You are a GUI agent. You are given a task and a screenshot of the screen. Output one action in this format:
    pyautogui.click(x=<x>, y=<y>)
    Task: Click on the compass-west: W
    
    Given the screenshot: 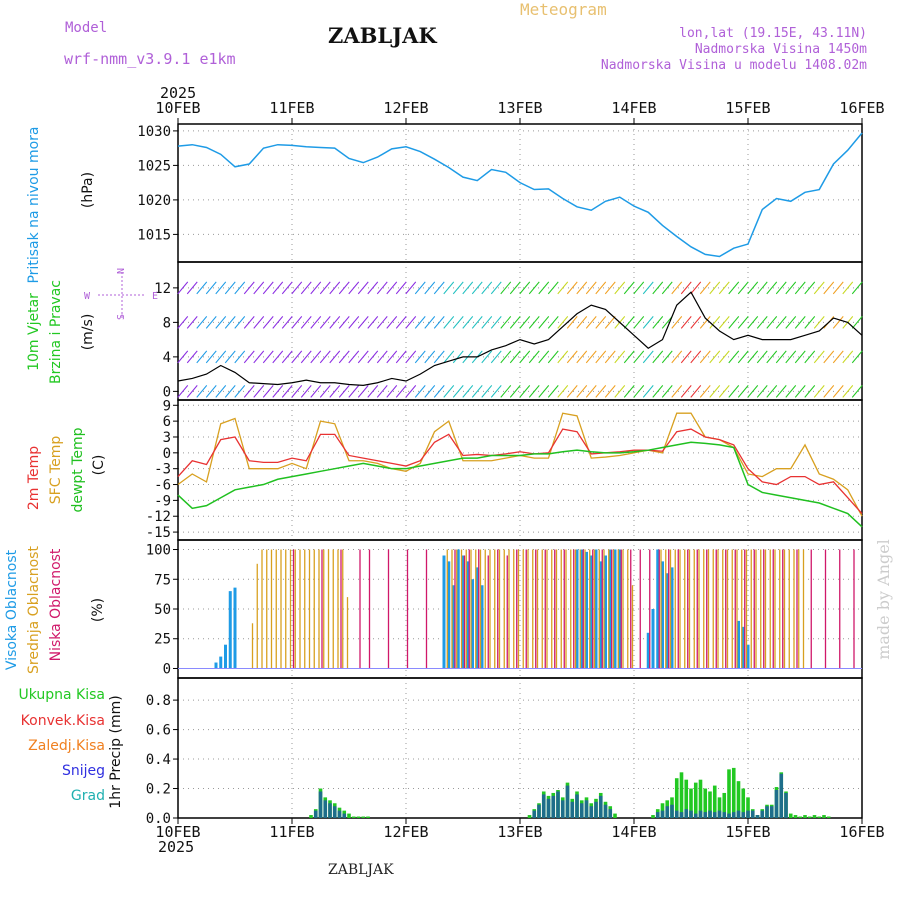 What is the action you would take?
    pyautogui.click(x=87, y=296)
    